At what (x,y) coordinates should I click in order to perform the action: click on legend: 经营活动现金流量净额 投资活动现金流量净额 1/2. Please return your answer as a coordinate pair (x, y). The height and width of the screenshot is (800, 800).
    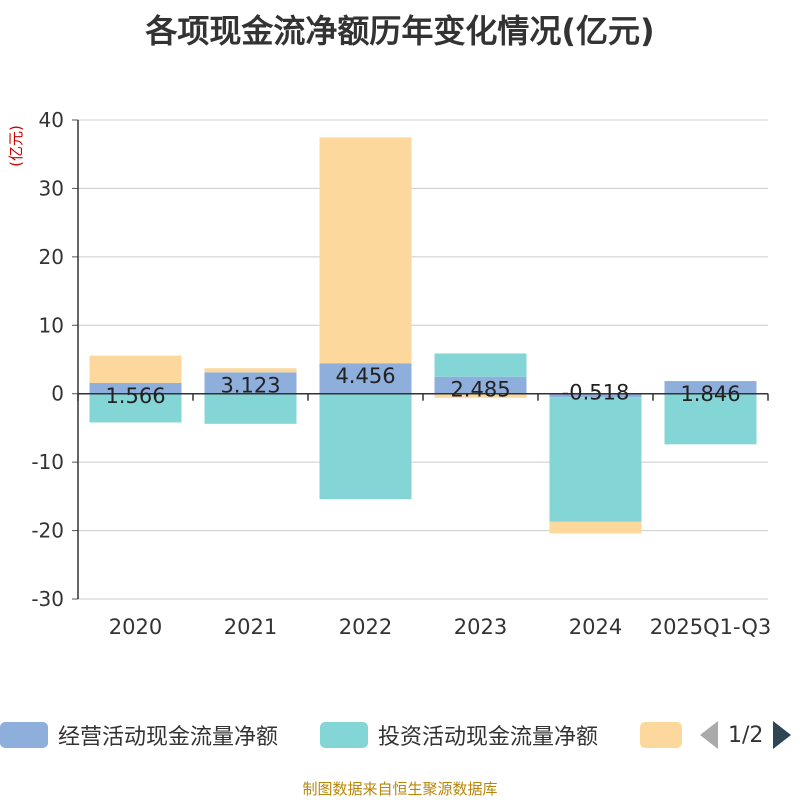
    Looking at the image, I should click on (400, 735).